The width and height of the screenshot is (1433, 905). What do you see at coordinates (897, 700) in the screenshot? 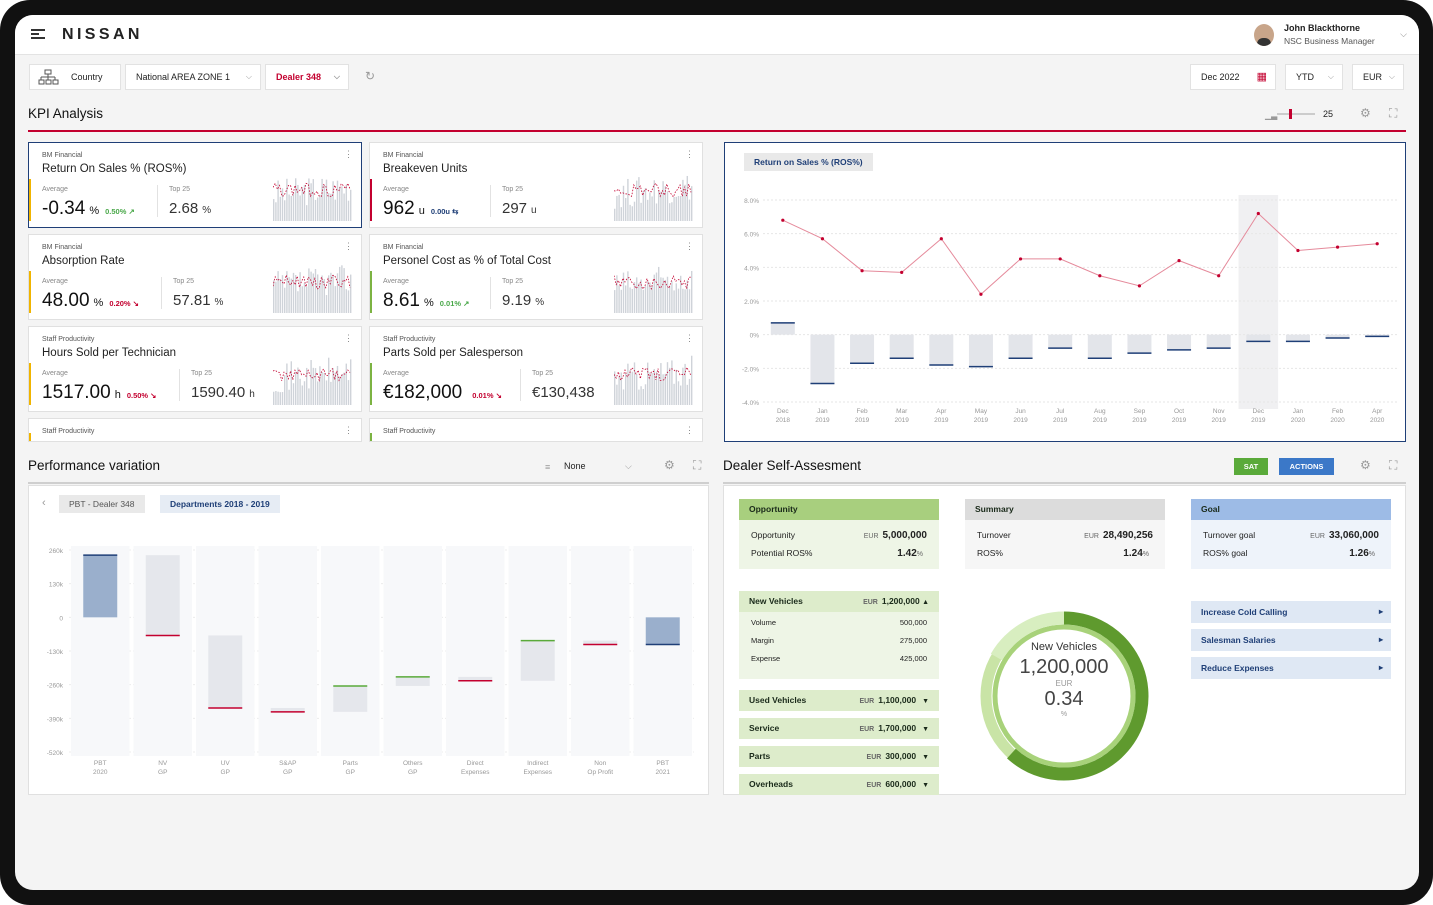
I see `department-value: 1,100,000` at bounding box center [897, 700].